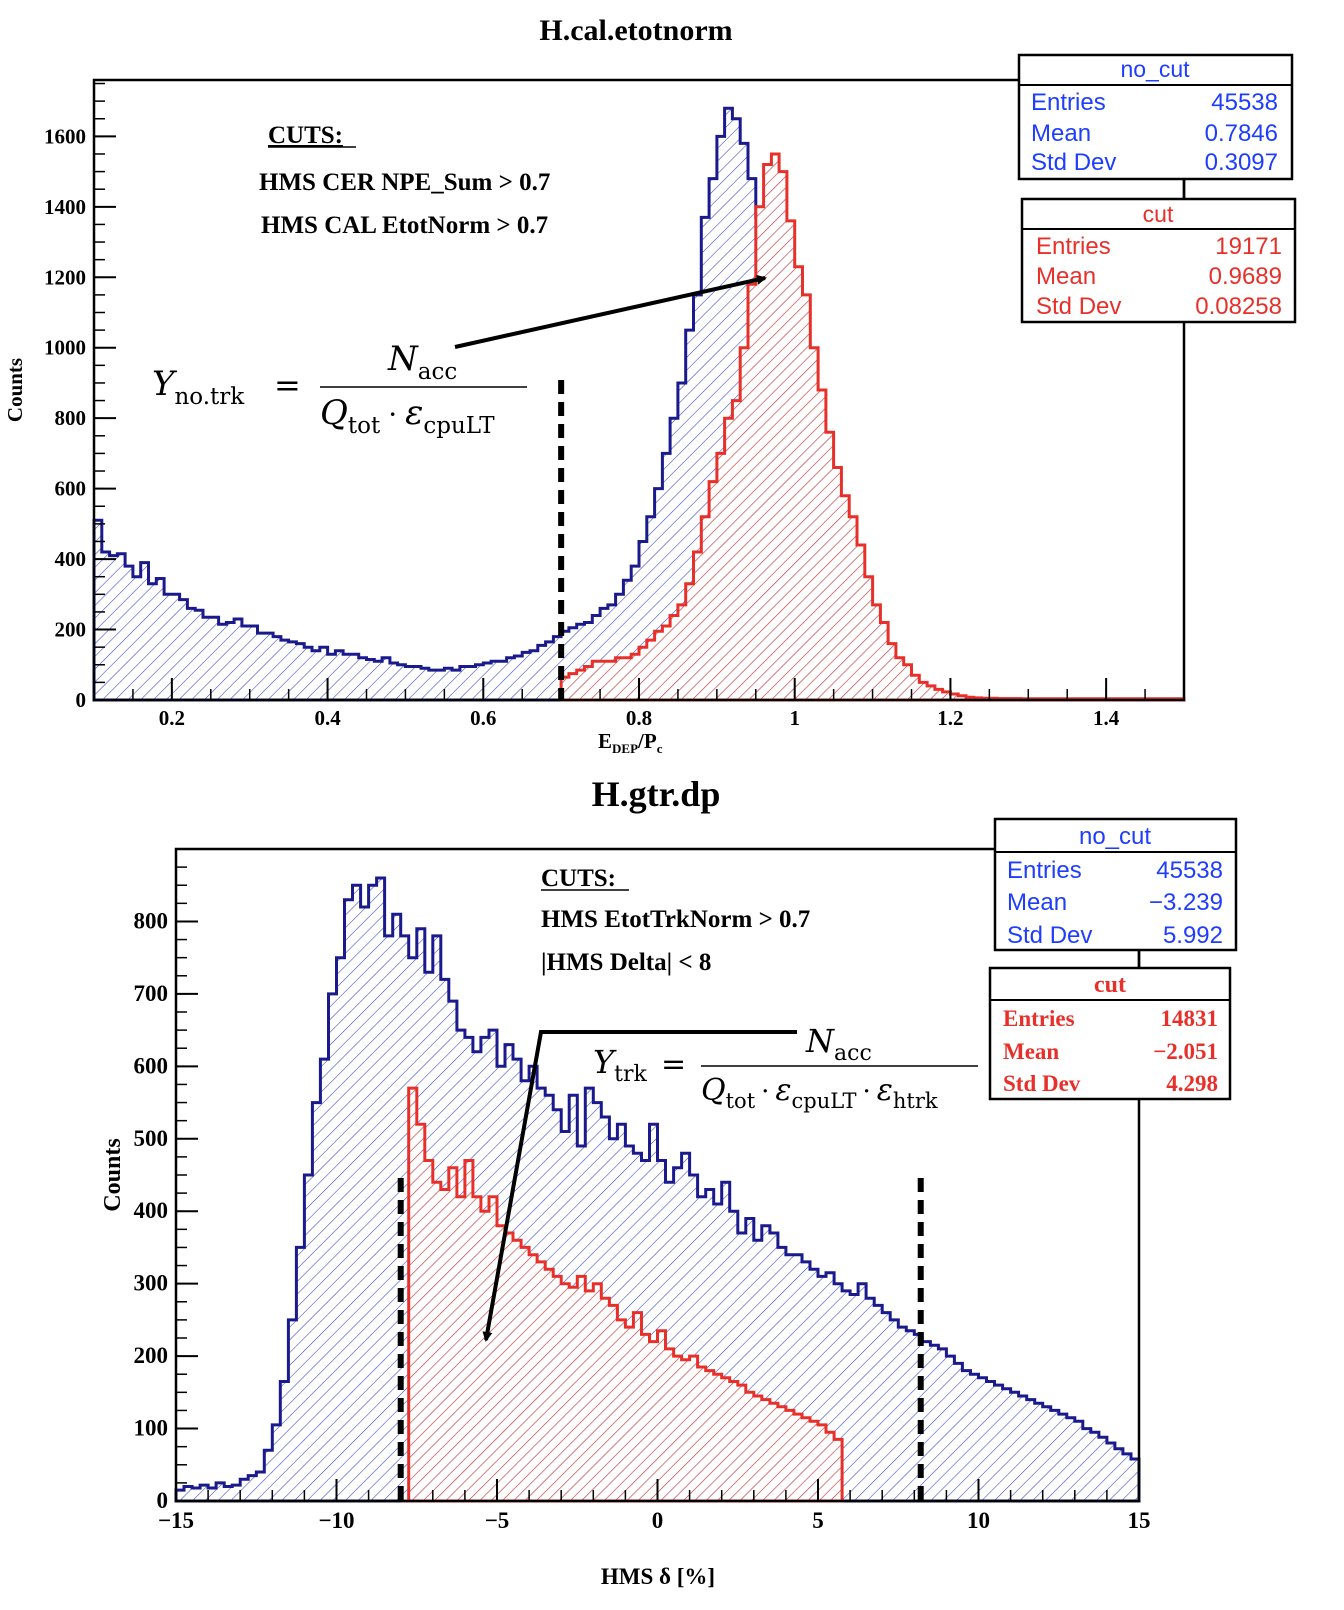 The height and width of the screenshot is (1610, 1344). Describe the element at coordinates (658, 1520) in the screenshot. I see `x-tick-label: 0` at that location.